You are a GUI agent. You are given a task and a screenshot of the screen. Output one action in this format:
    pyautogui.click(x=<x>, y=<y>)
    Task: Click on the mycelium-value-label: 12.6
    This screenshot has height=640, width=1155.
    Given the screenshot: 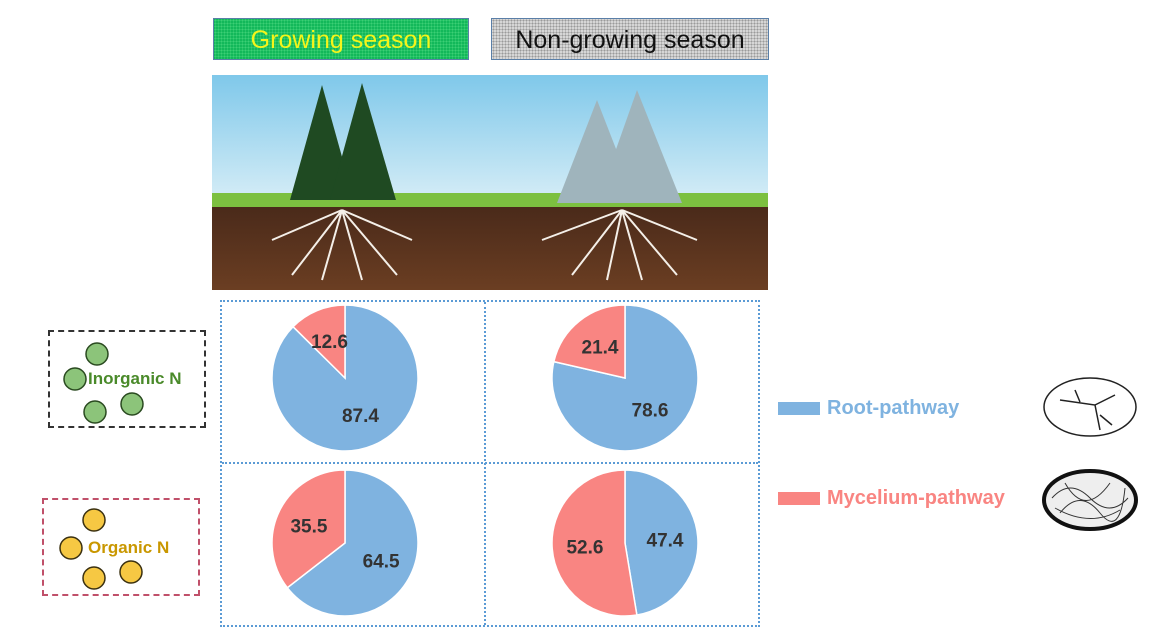 What is the action you would take?
    pyautogui.click(x=329, y=342)
    